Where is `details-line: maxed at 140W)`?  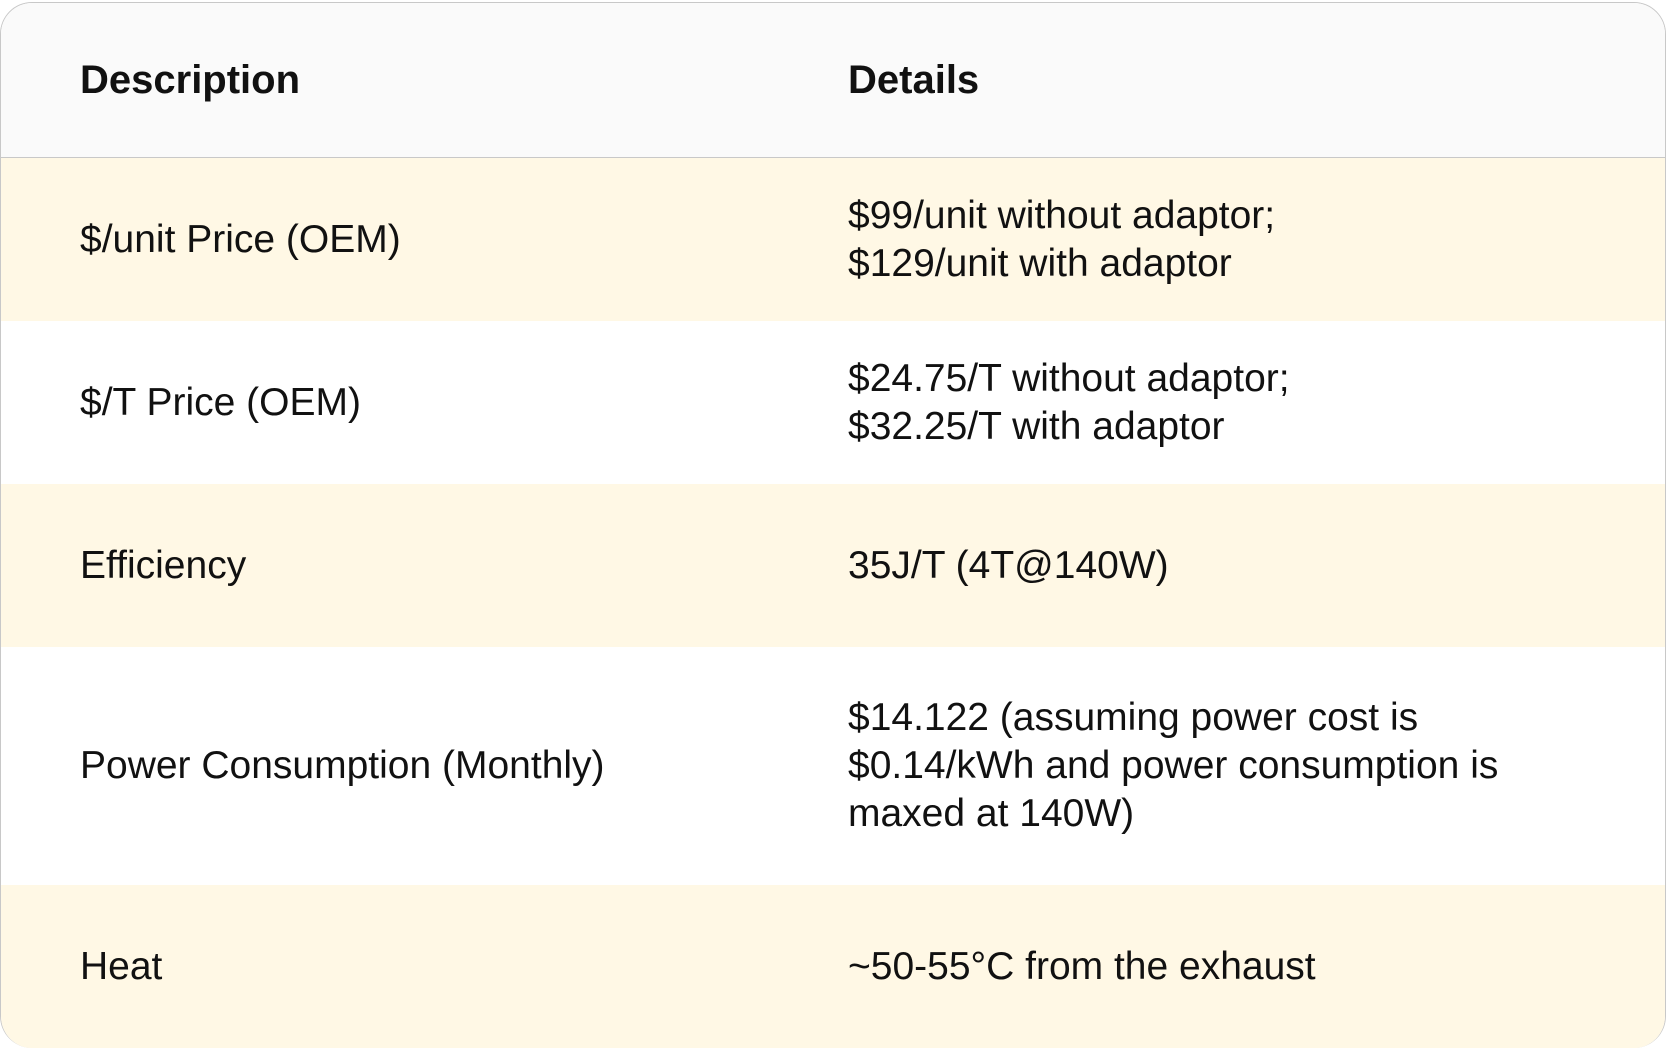 details-line: maxed at 140W) is located at coordinates (991, 813).